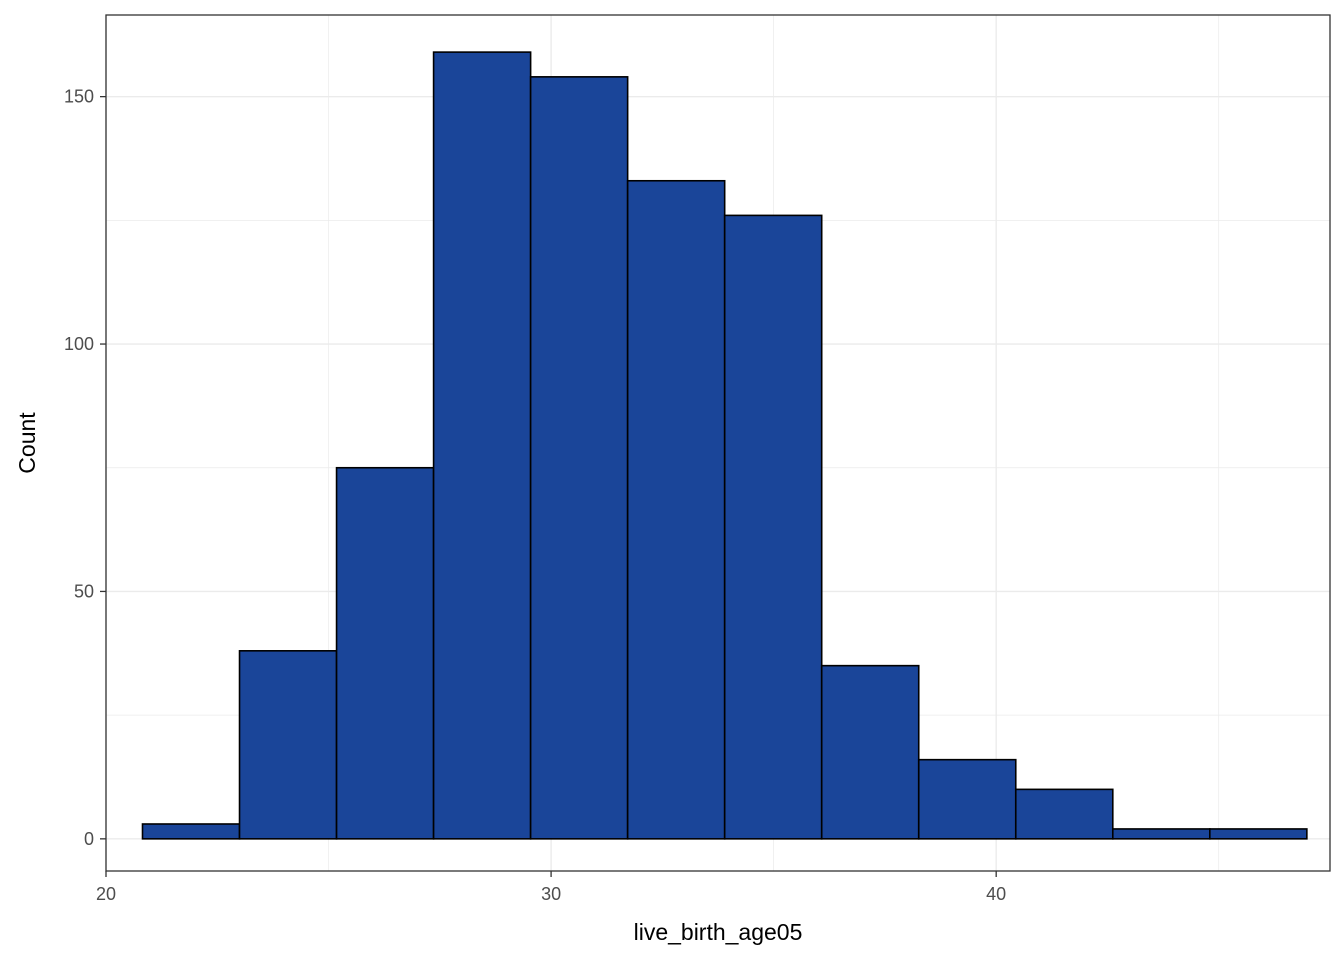 Image resolution: width=1344 pixels, height=960 pixels. What do you see at coordinates (89, 839) in the screenshot?
I see `y-tick-label: 0` at bounding box center [89, 839].